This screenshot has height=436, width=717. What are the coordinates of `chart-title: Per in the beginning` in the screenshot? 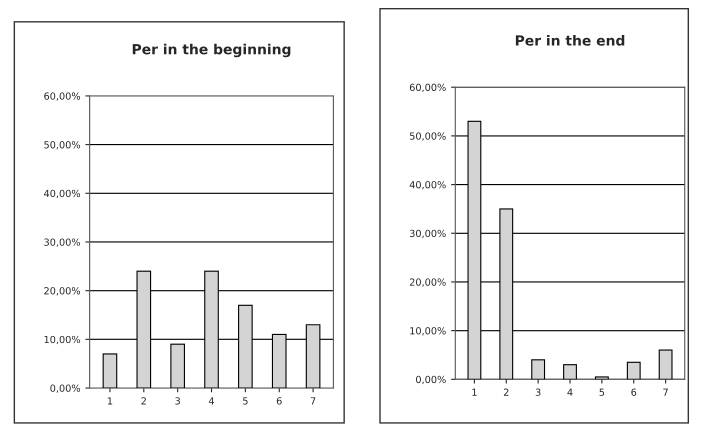 It's located at (211, 51).